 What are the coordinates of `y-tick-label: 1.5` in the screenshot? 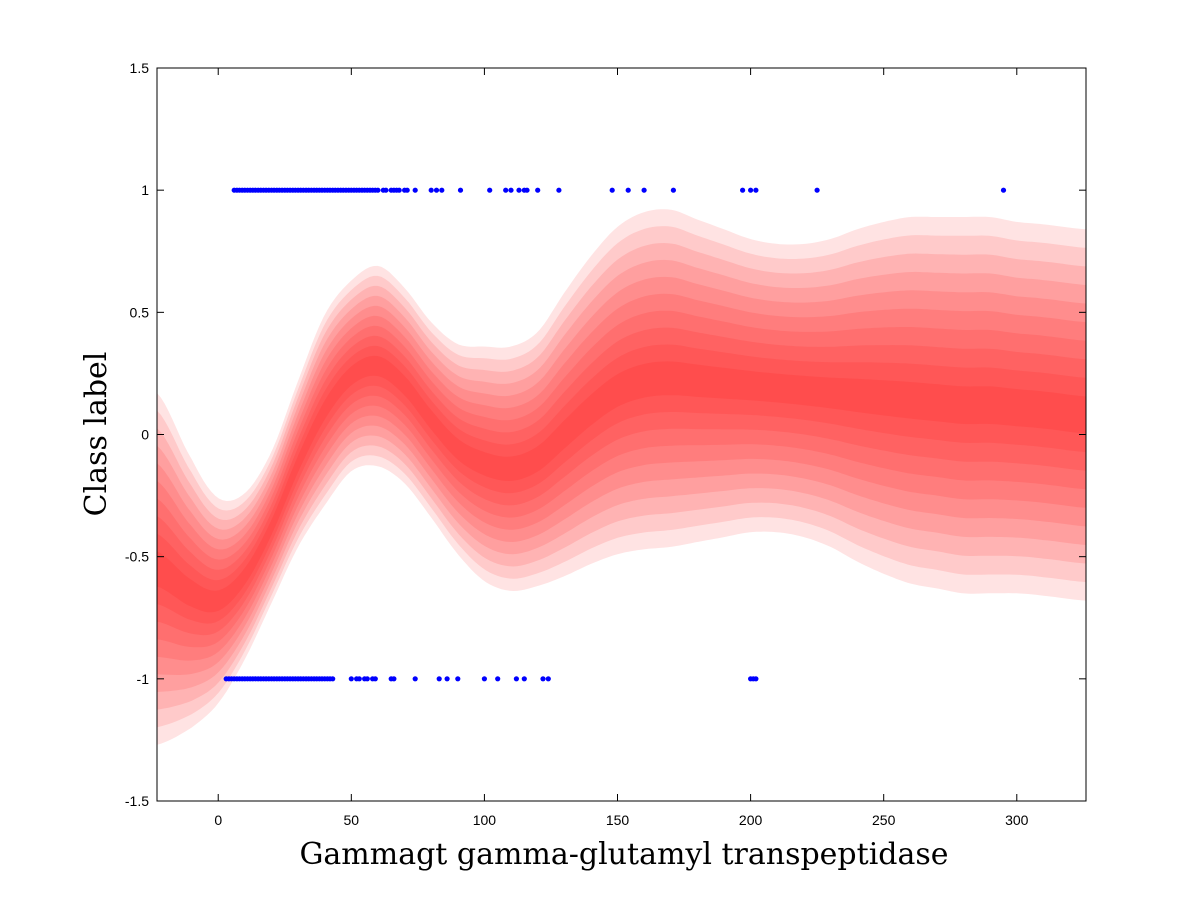 It's located at (140, 68).